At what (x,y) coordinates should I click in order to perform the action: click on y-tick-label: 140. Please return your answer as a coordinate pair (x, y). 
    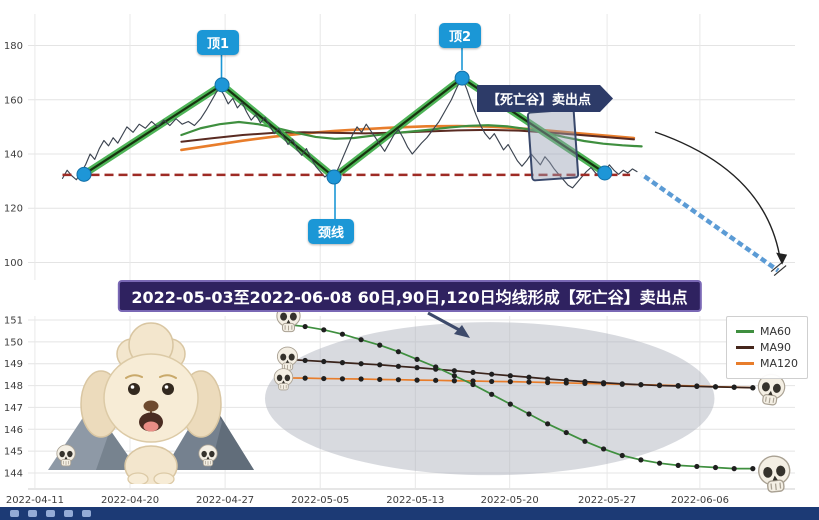
    Looking at the image, I should click on (13, 155).